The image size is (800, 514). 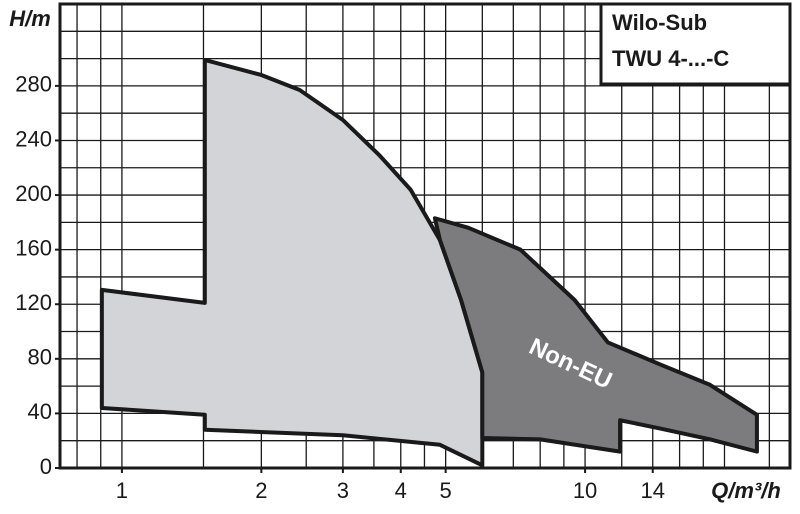 I want to click on y-tick-label: 280, so click(x=33, y=84).